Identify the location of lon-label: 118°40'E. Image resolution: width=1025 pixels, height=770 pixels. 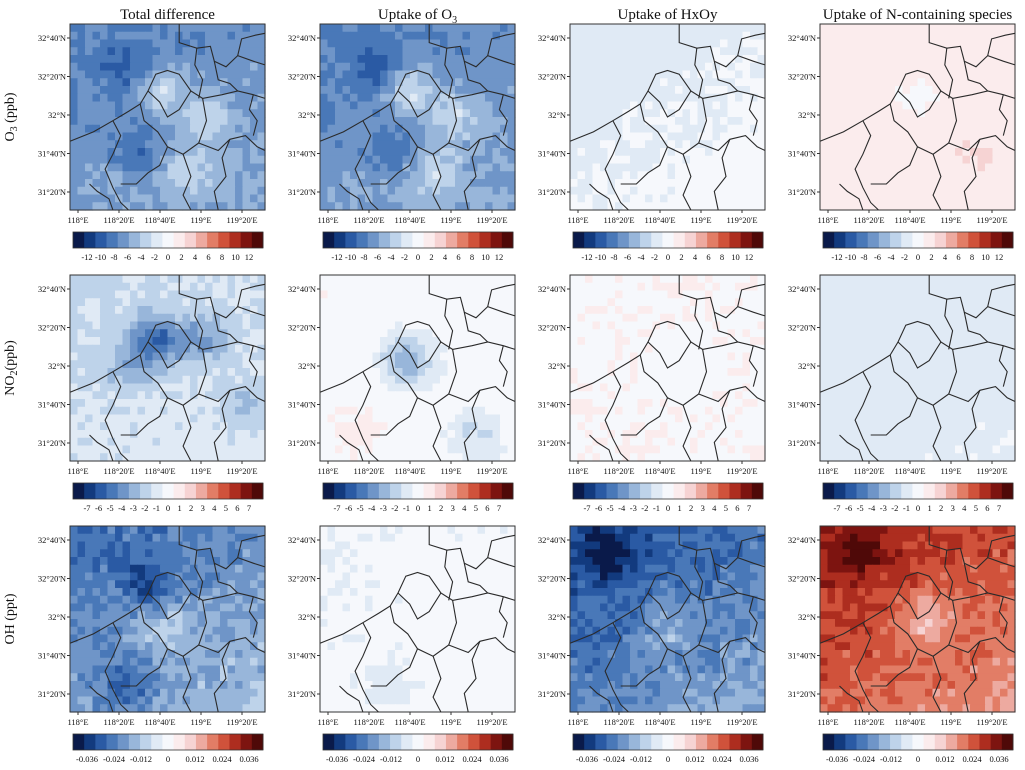
(159, 471).